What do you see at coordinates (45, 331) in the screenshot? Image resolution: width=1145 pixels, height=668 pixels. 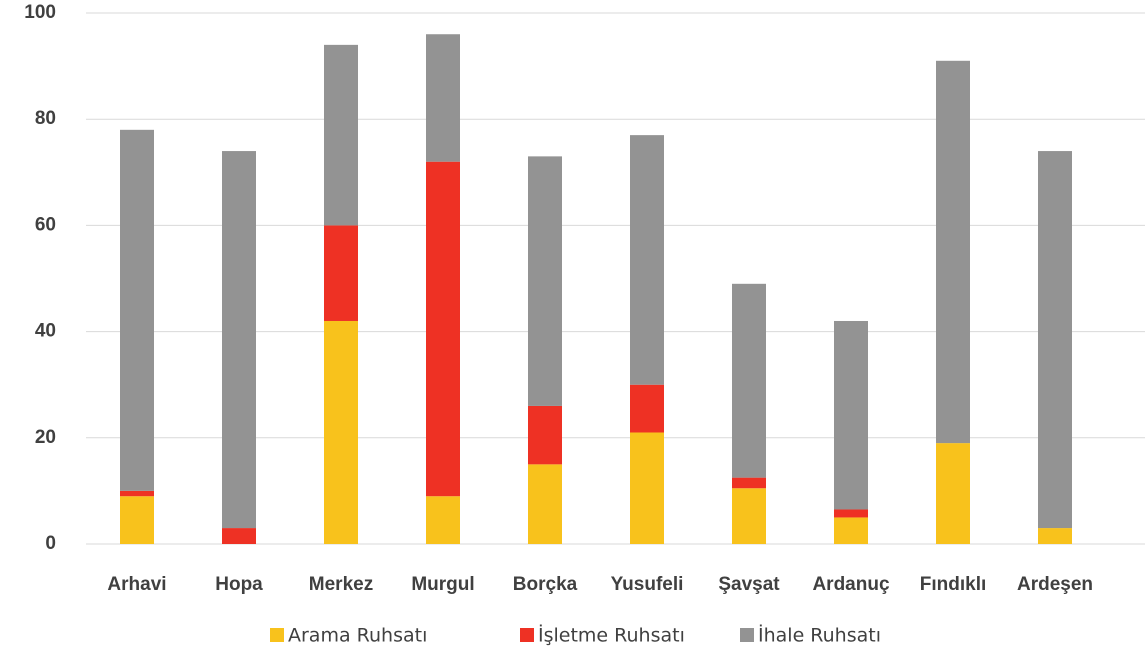 I see `y-tick-label: 40` at bounding box center [45, 331].